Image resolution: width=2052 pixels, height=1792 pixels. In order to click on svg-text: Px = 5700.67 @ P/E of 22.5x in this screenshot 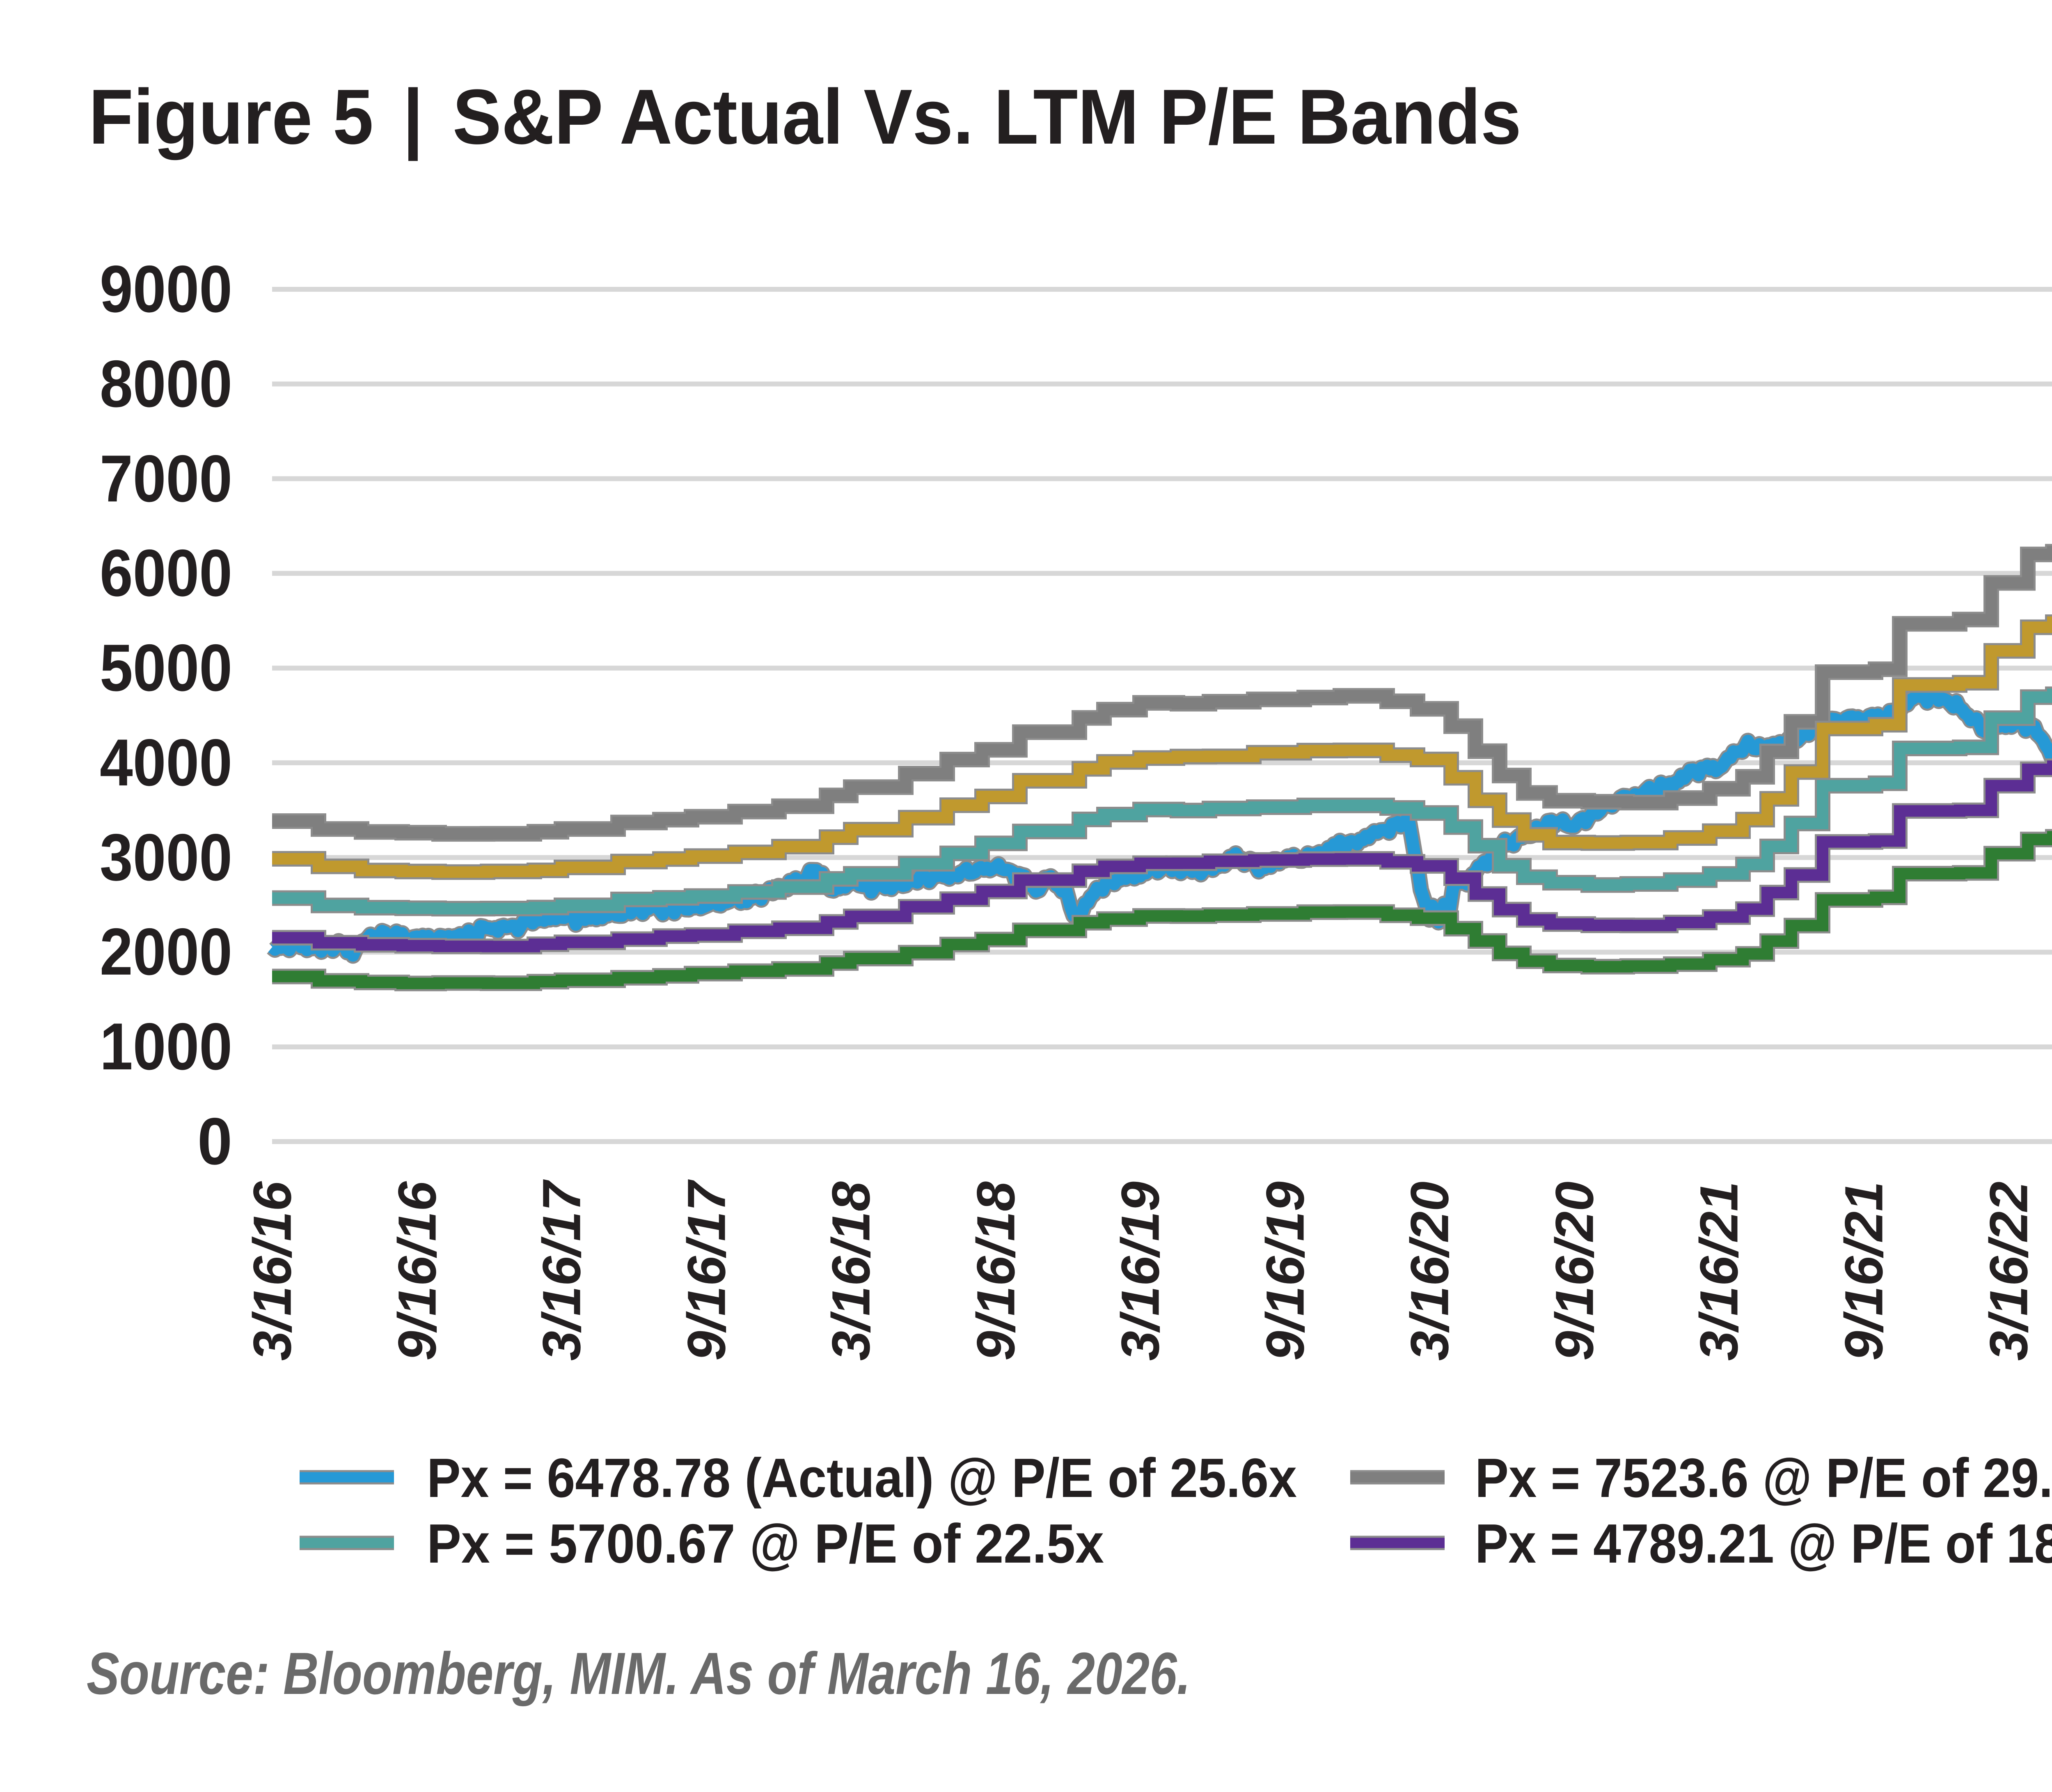, I will do `click(765, 1544)`.